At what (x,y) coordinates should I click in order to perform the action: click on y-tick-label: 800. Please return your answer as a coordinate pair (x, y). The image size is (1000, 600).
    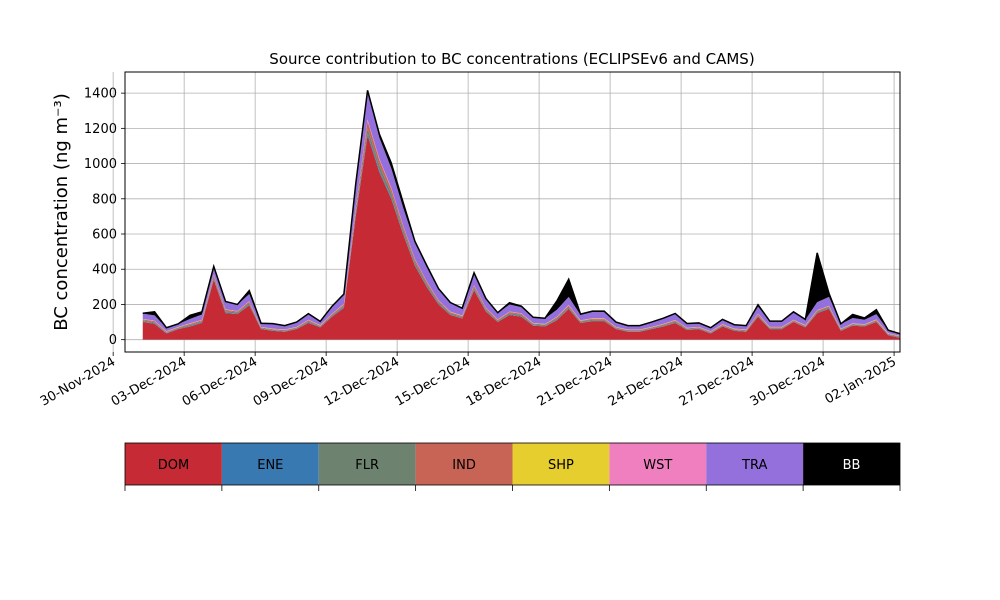
    Looking at the image, I should click on (104, 199).